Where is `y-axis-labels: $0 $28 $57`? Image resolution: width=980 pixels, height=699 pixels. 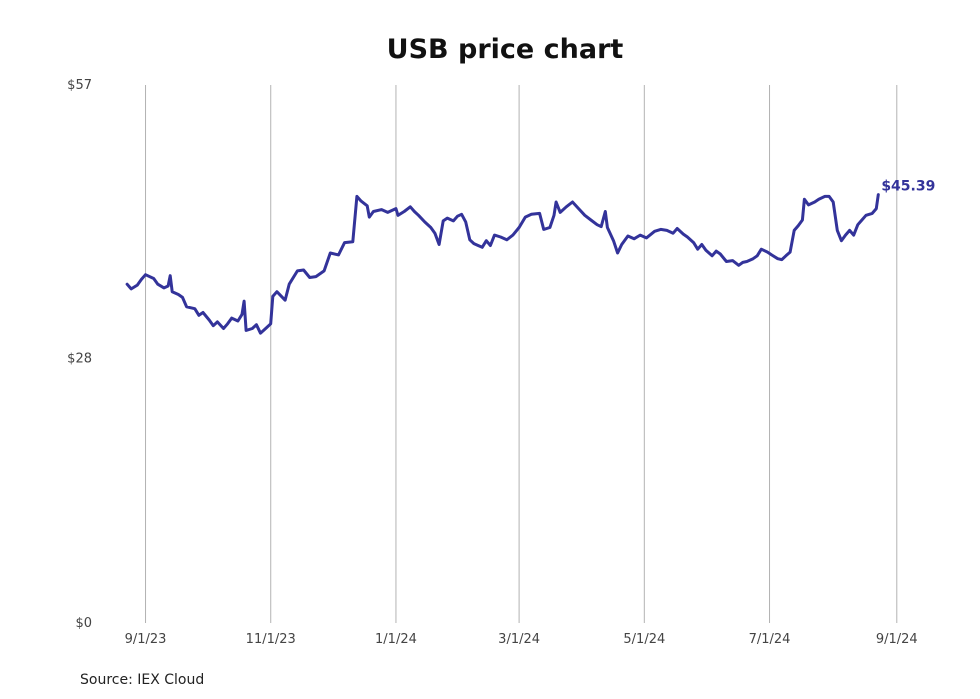 y-axis-labels: $0 $28 $57 is located at coordinates (79, 354).